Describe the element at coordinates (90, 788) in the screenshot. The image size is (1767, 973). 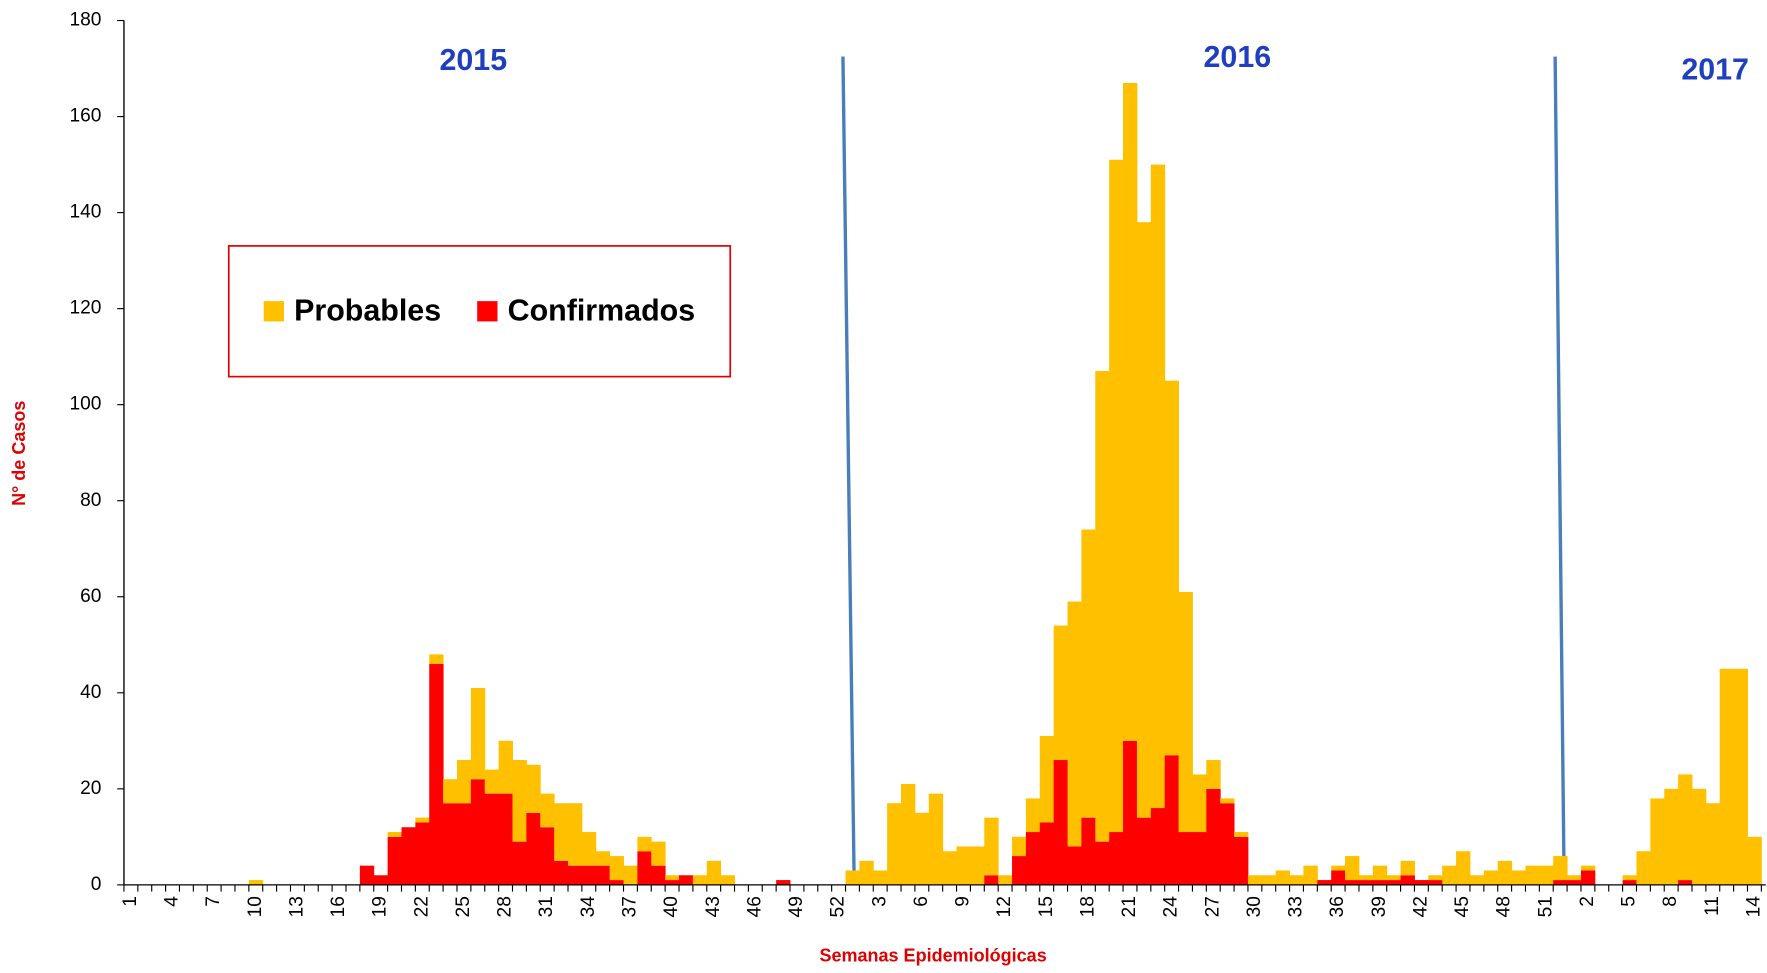
I see `y-tick-label: 20` at that location.